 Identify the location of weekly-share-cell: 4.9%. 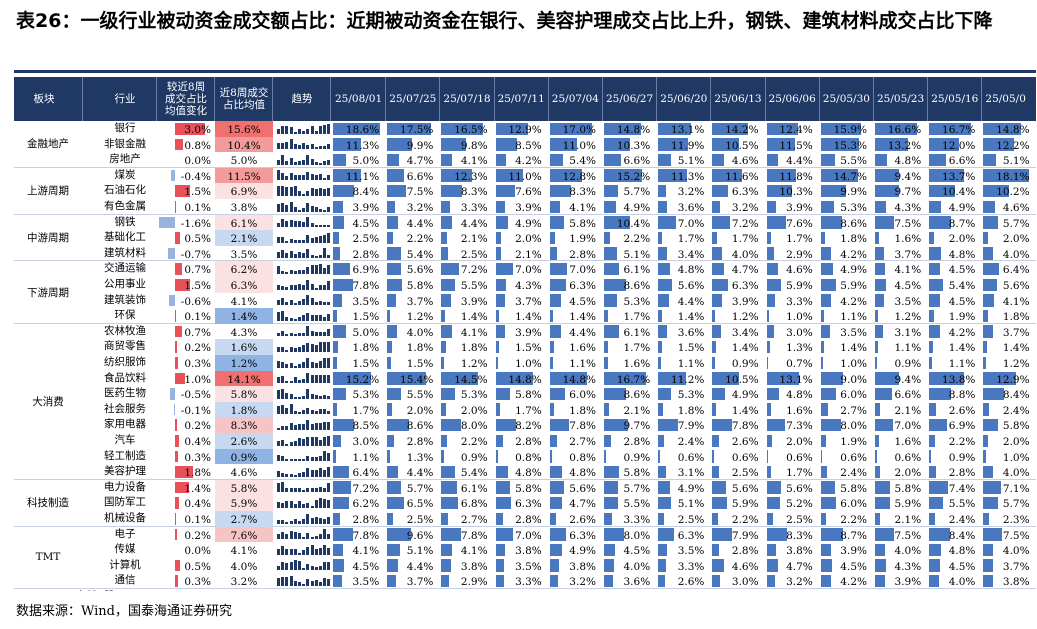
(683, 488).